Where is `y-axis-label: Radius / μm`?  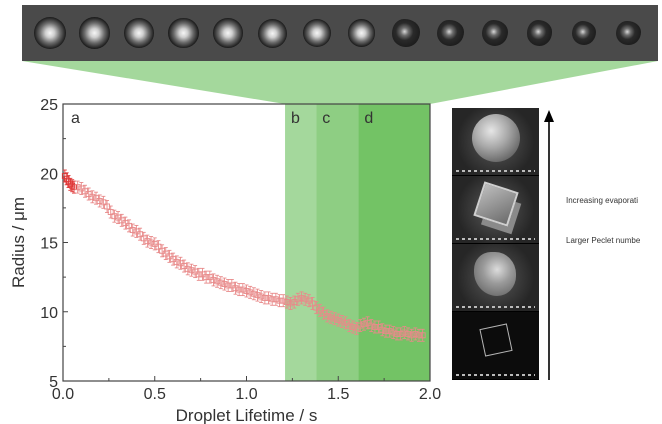 y-axis-label: Radius / μm is located at coordinates (18, 242).